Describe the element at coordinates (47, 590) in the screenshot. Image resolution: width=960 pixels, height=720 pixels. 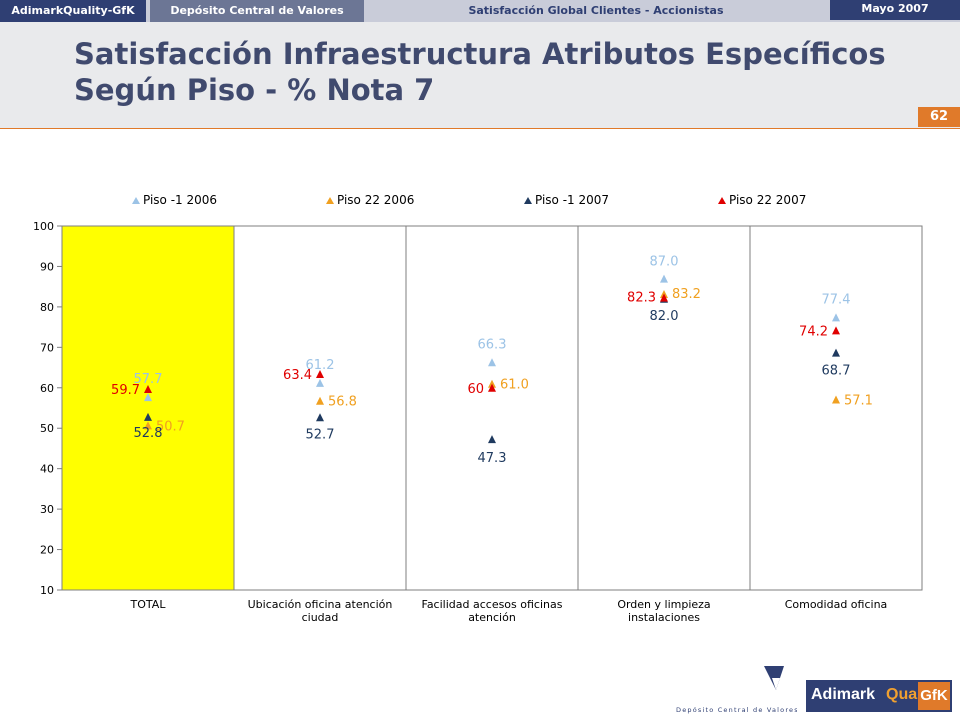
I see `y-tick-label: 10` at that location.